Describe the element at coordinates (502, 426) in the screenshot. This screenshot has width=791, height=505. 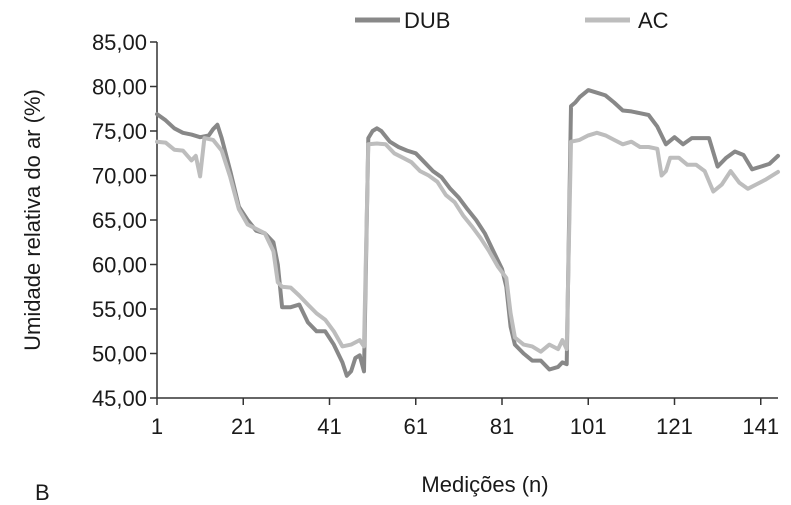
I see `x-tick-label: 81` at that location.